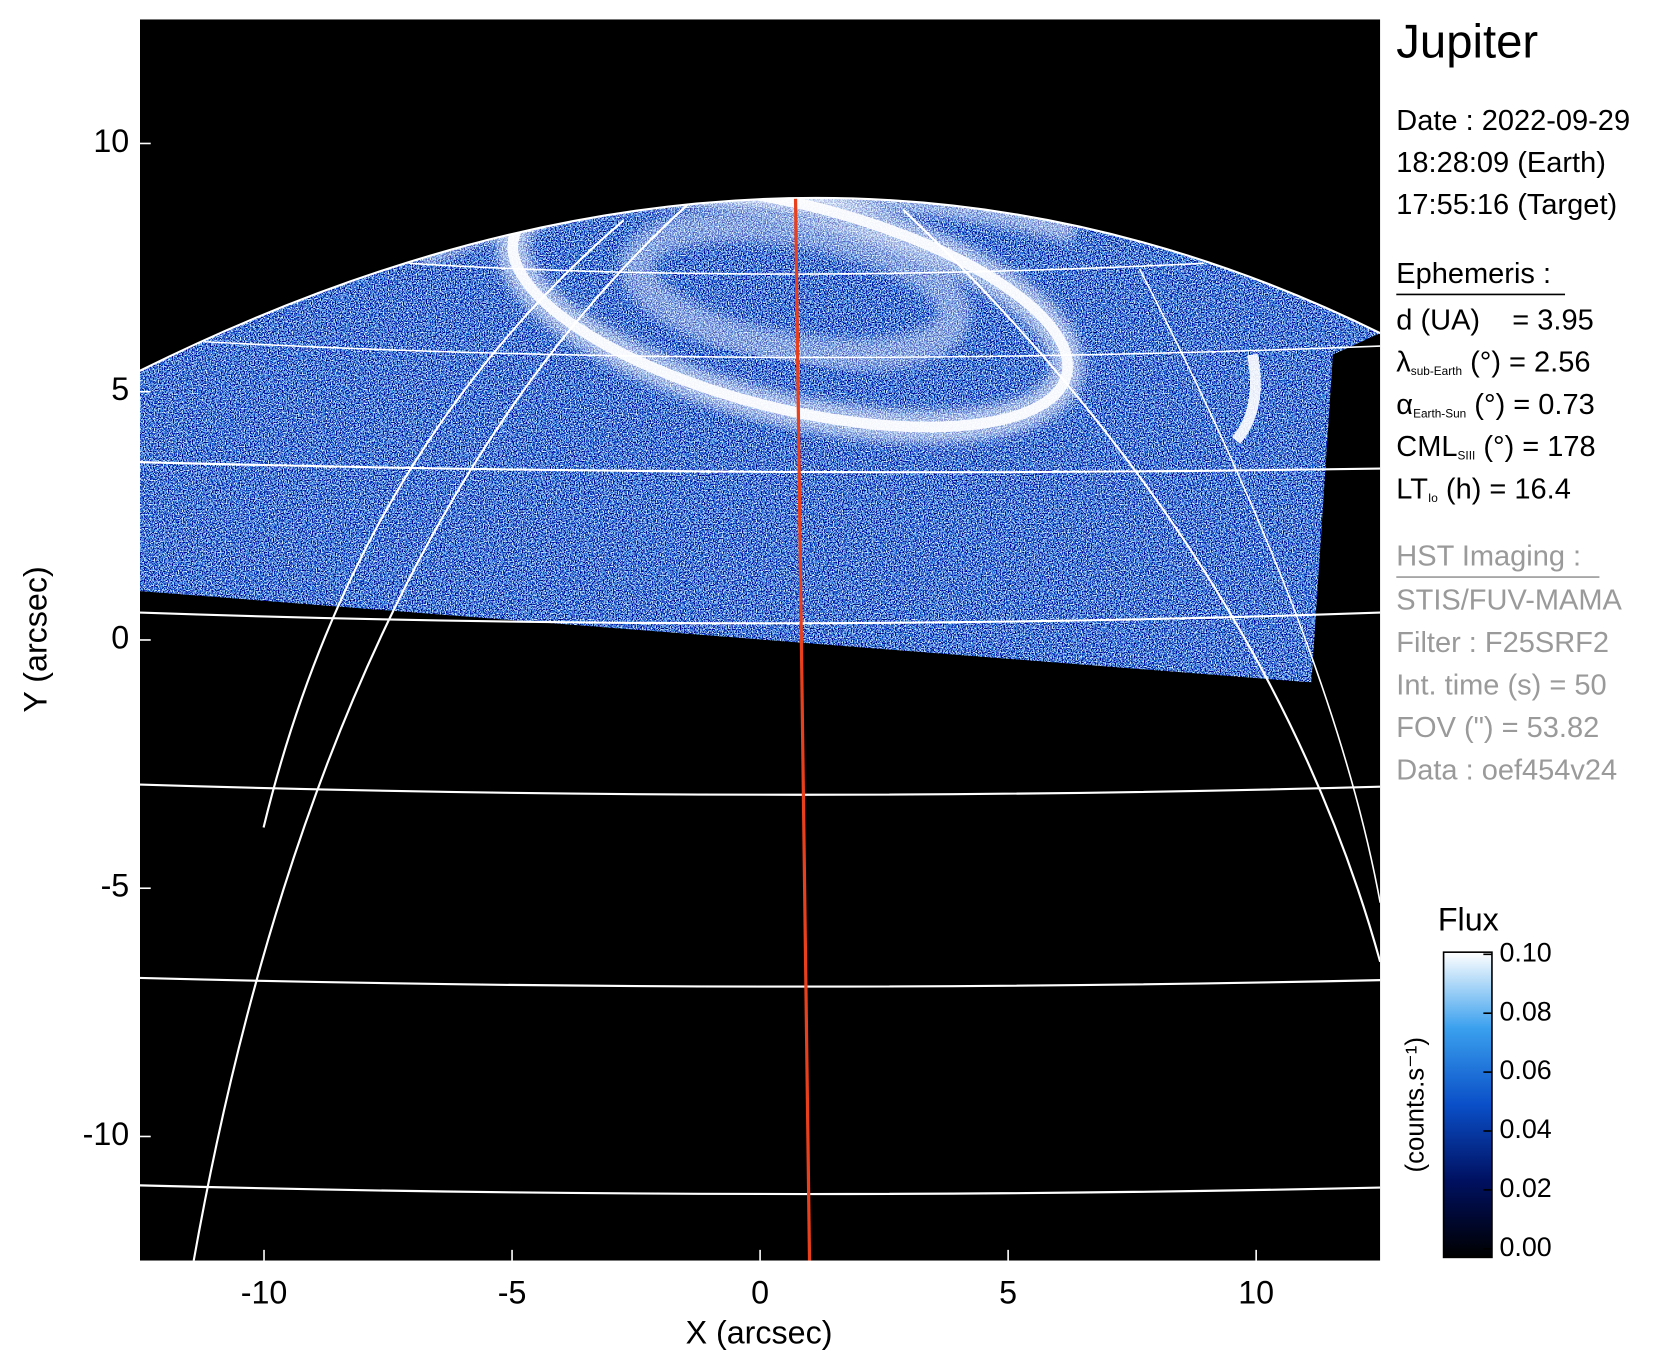  I want to click on hst-line: Int. time (s) = 50, so click(1501, 686).